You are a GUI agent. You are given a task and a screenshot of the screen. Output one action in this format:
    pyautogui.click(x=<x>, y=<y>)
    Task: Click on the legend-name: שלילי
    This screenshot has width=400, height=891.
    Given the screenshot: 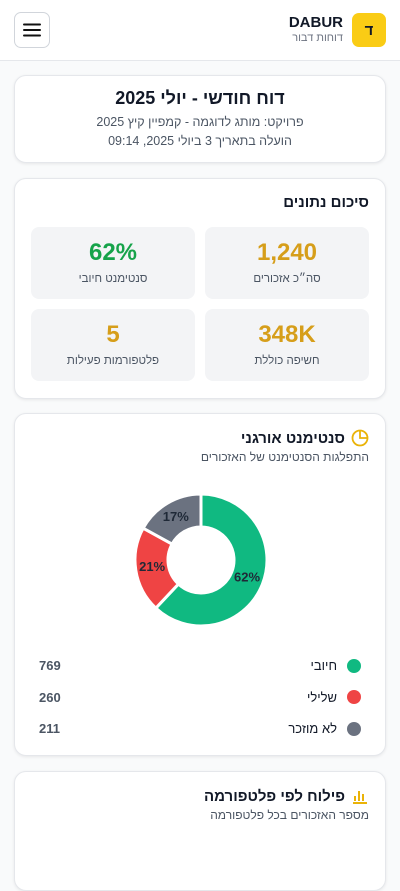 What is the action you would take?
    pyautogui.click(x=321, y=697)
    